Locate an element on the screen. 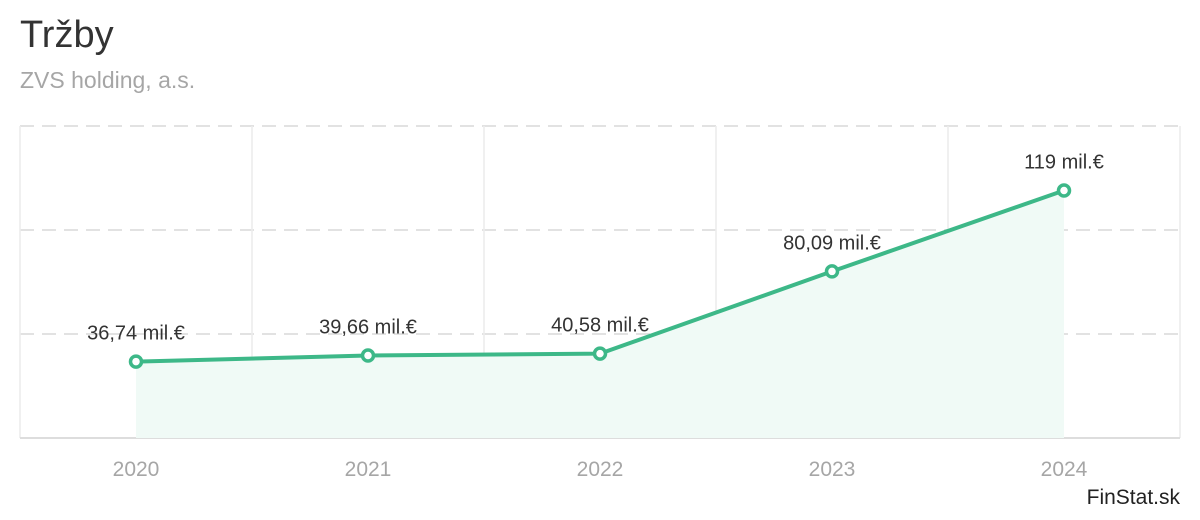  data-label: 40,58 mil.€ is located at coordinates (600, 326).